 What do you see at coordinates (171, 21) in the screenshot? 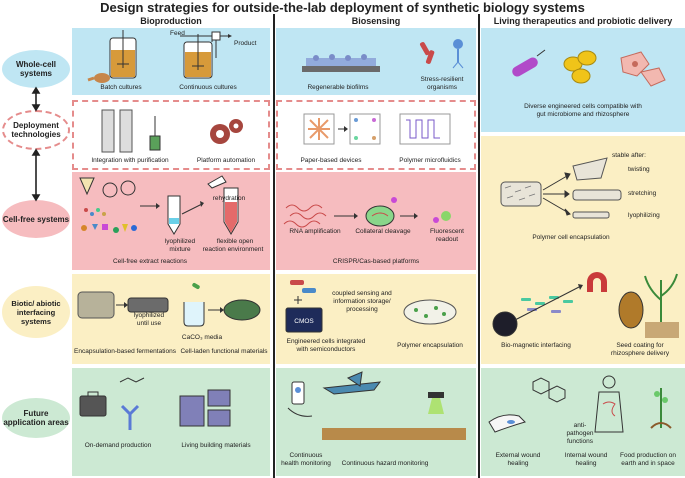
I see `column-header-bioproduction: Bioproduction` at bounding box center [171, 21].